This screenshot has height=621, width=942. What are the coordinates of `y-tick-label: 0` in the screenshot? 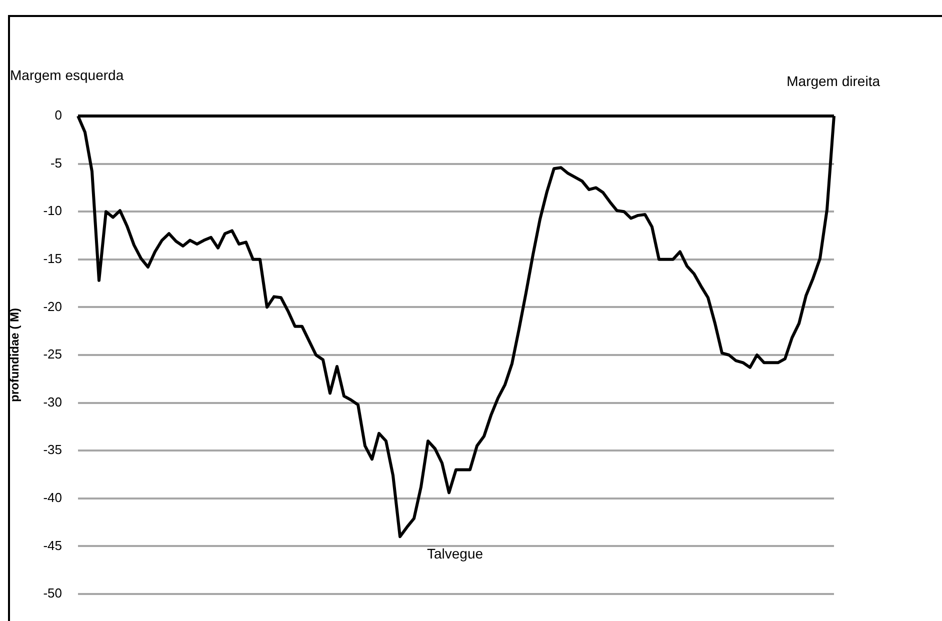 It's located at (58, 115).